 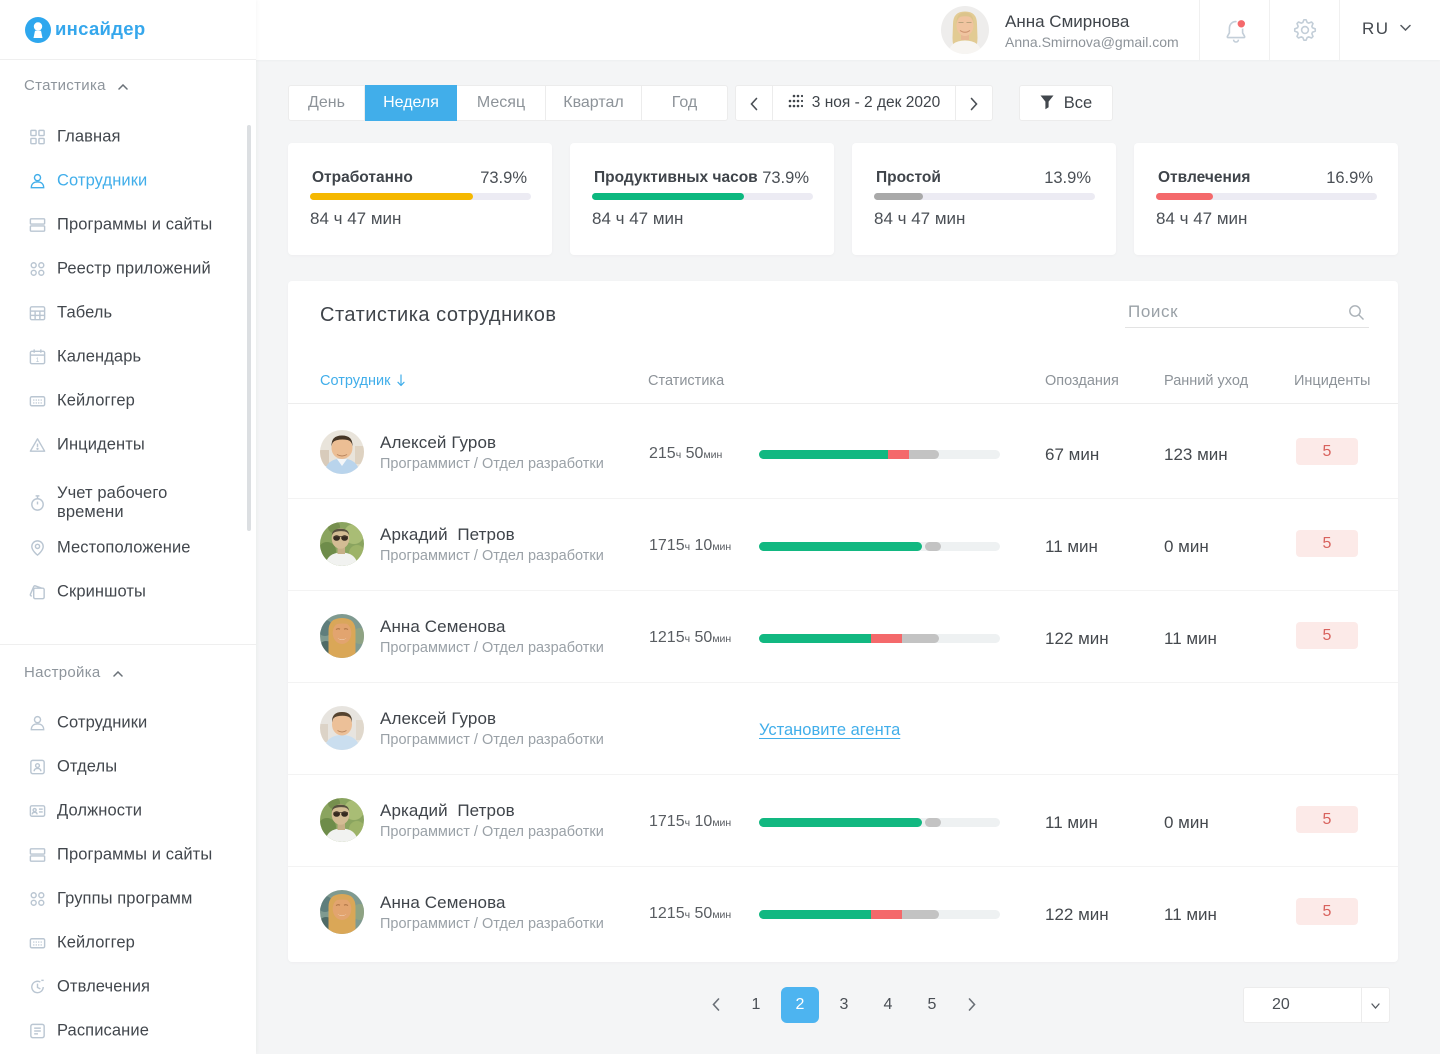 I want to click on svg-text: 1, so click(x=38, y=360).